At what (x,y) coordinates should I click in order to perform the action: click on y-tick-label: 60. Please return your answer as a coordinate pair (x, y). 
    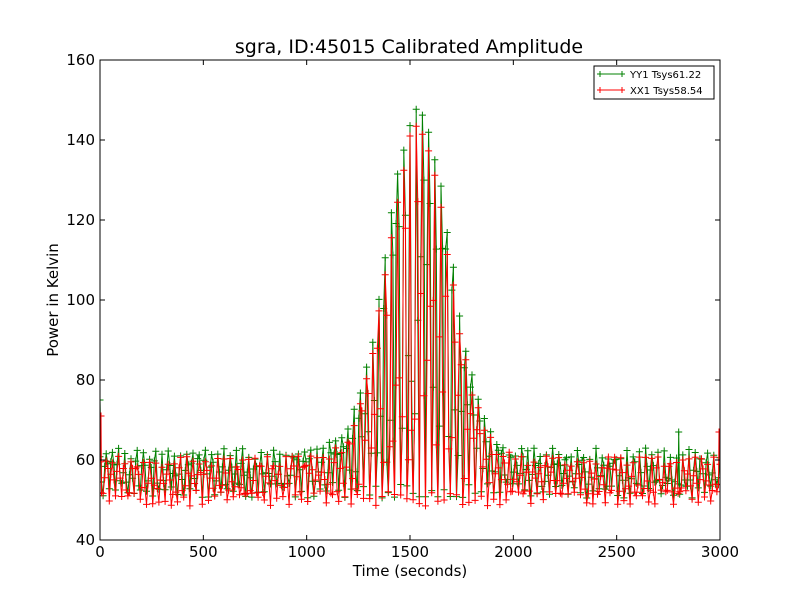
    Looking at the image, I should click on (85, 460).